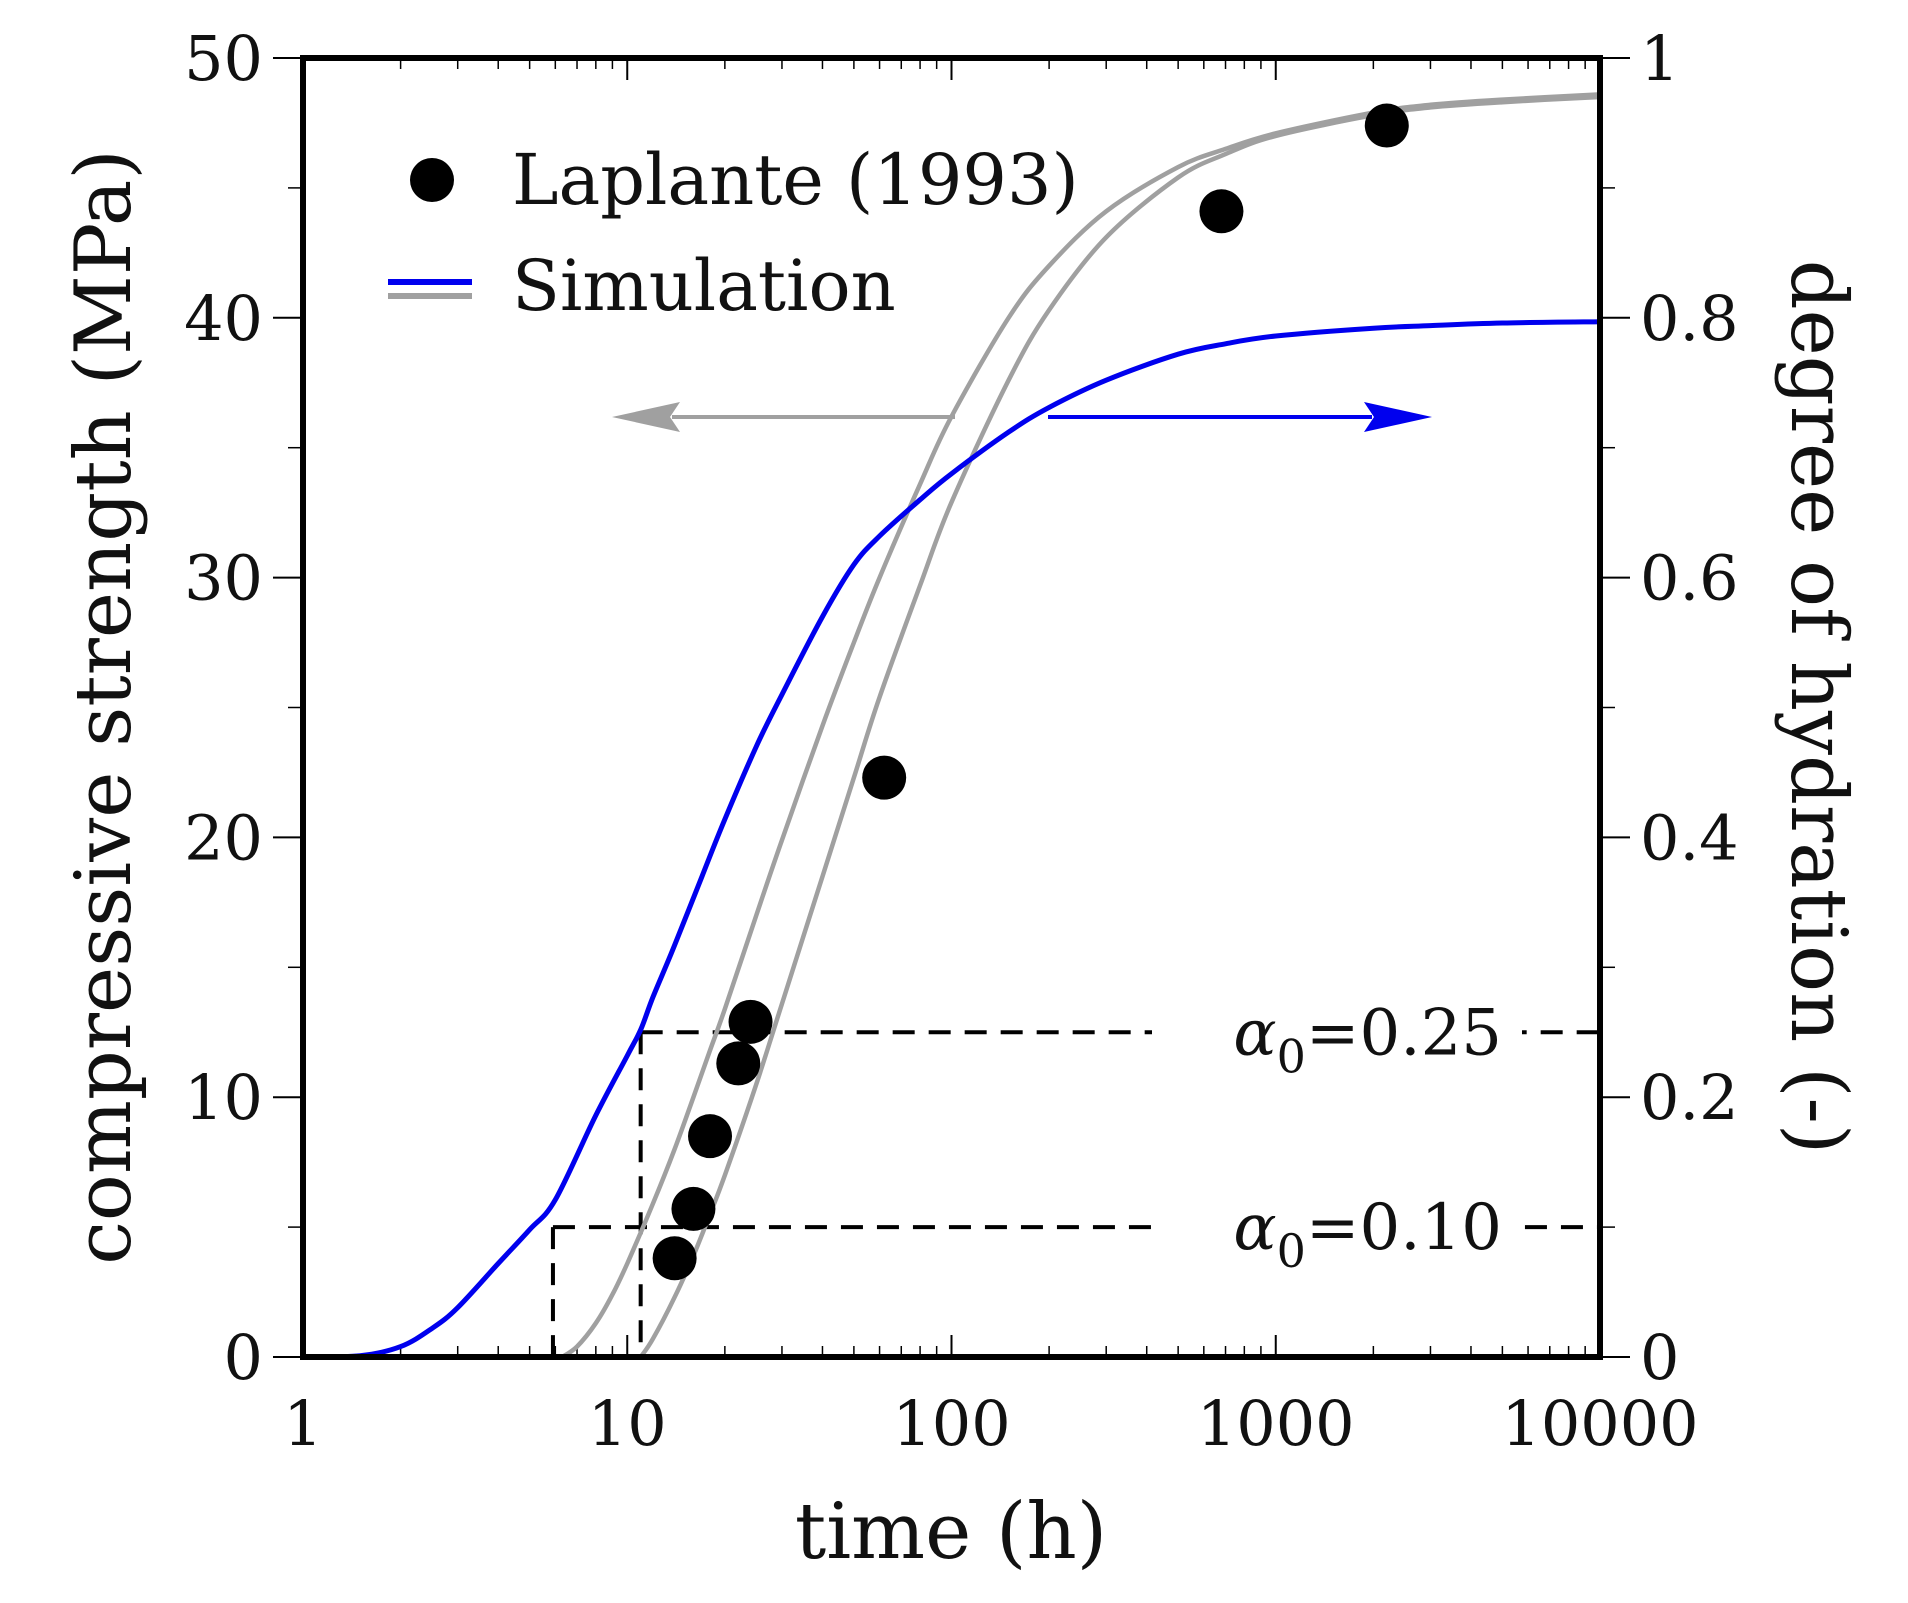  Describe the element at coordinates (1659, 58) in the screenshot. I see `y-right-tick-label: 1` at that location.